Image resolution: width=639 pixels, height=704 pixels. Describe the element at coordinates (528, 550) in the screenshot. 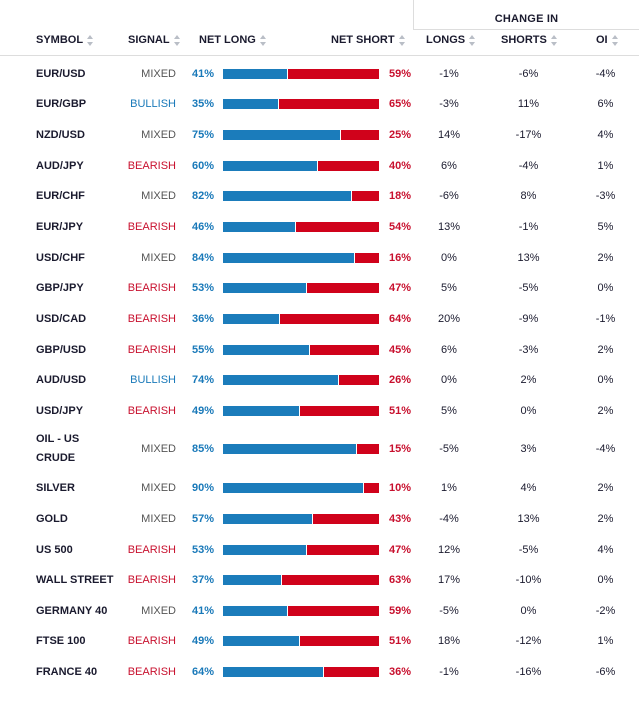

I see `shorts-change-cell: -5%` at that location.